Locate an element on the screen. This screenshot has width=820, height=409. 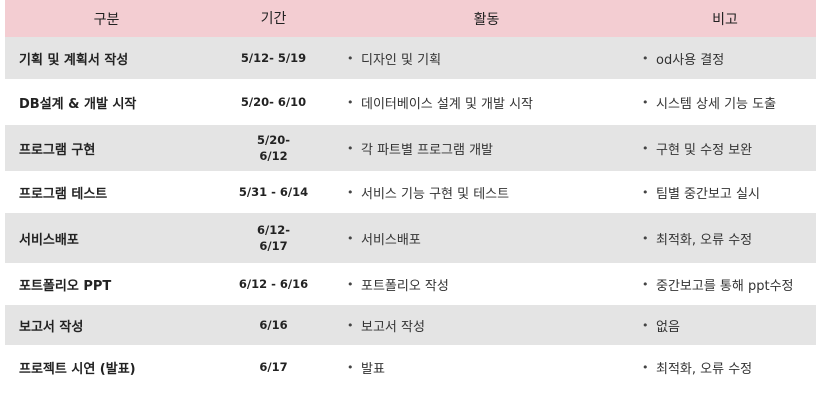
note-cell-text: 중간보고를 통해 ppt수정 is located at coordinates (725, 286).